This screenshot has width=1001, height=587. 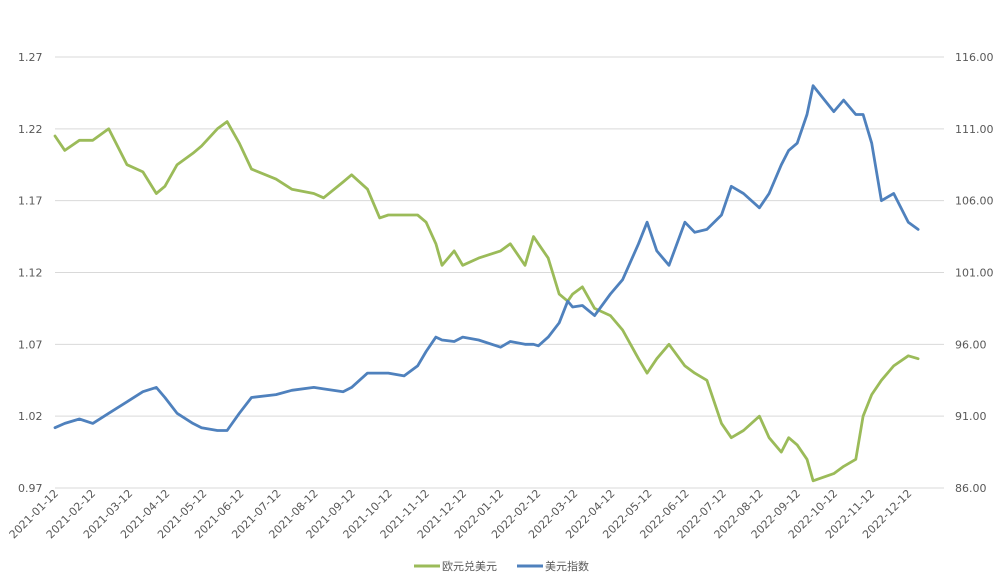 I want to click on right-tick-label: 96.00, so click(x=971, y=344).